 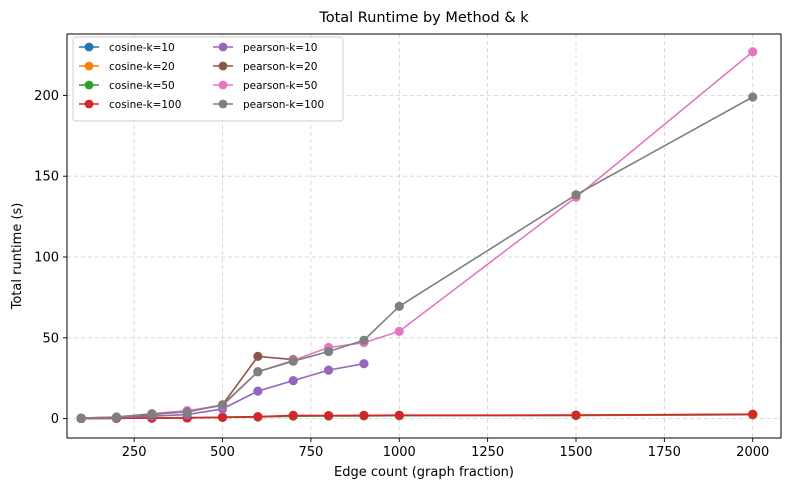 What do you see at coordinates (142, 48) in the screenshot?
I see `legend-label: cosine-k=10` at bounding box center [142, 48].